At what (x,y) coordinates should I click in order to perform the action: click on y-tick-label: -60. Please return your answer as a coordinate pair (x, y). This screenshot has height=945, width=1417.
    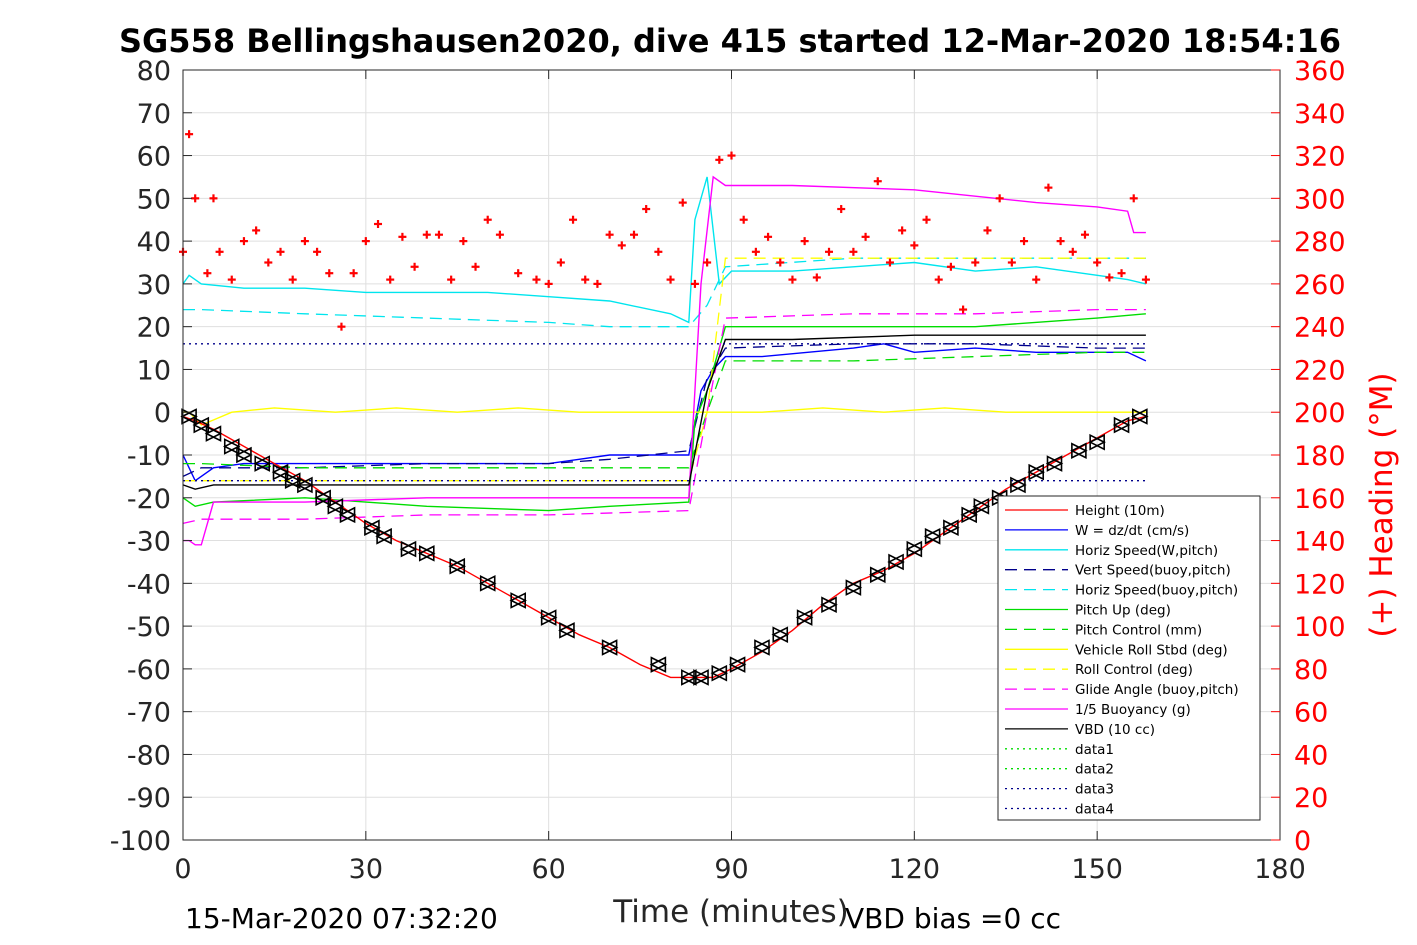
    Looking at the image, I should click on (149, 670).